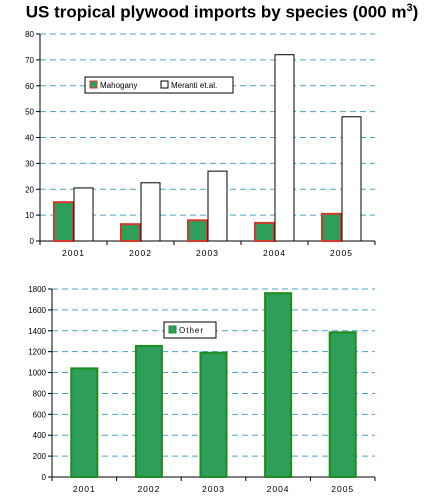 The height and width of the screenshot is (496, 444). I want to click on y-tick-label: 1400, so click(37, 331).